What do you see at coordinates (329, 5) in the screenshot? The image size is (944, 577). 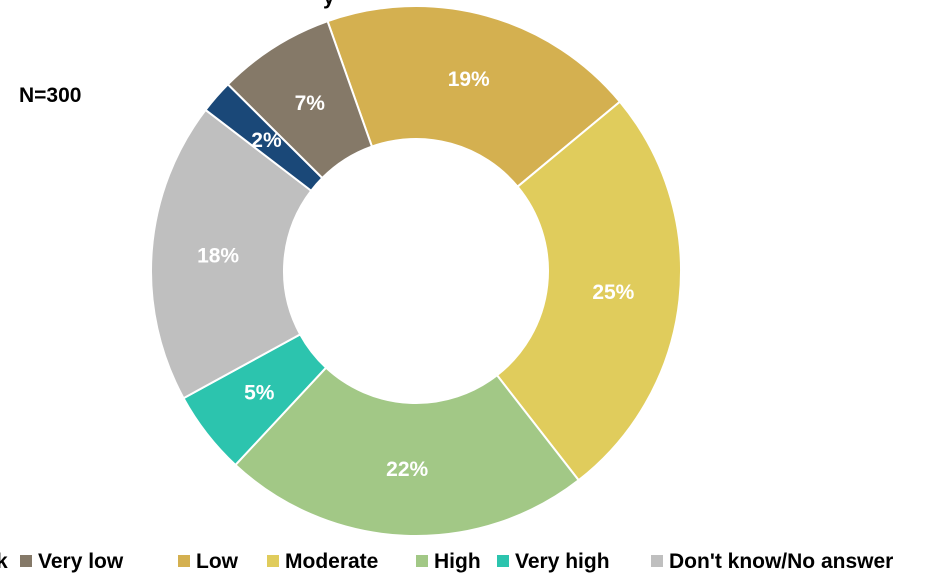 I see `chart-title-fragment: y` at bounding box center [329, 5].